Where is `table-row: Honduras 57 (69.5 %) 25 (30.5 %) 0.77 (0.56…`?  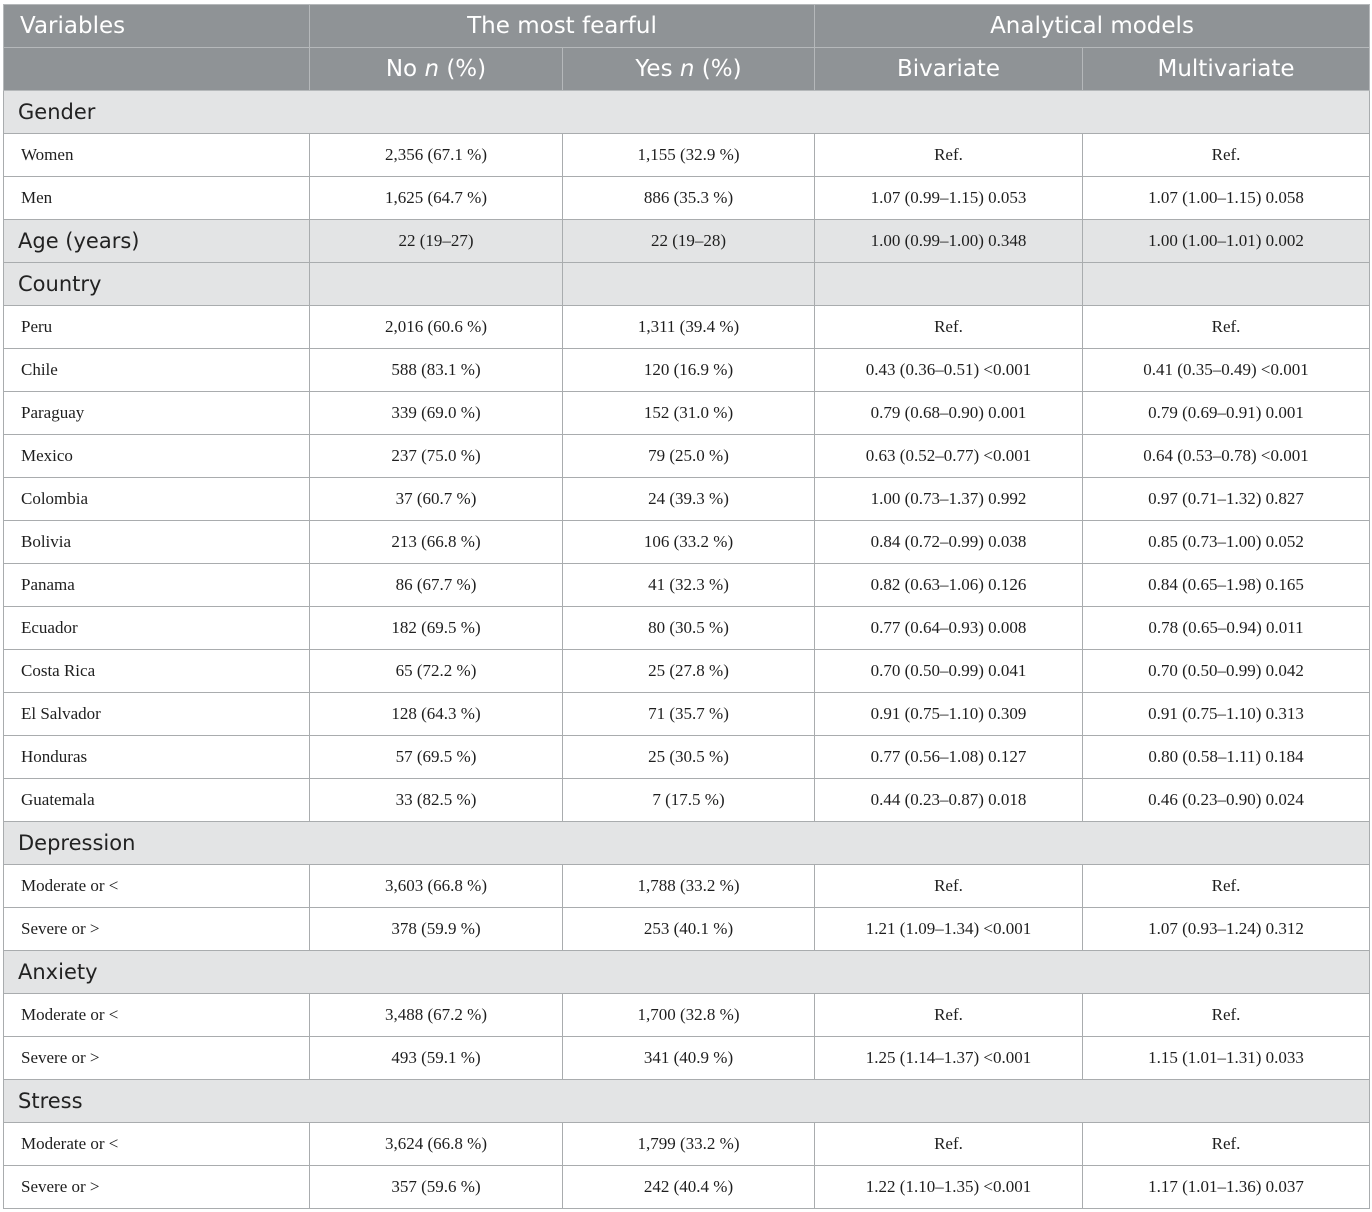
table-row: Honduras 57 (69.5 %) 25 (30.5 %) 0.77 (0.56… is located at coordinates (687, 757).